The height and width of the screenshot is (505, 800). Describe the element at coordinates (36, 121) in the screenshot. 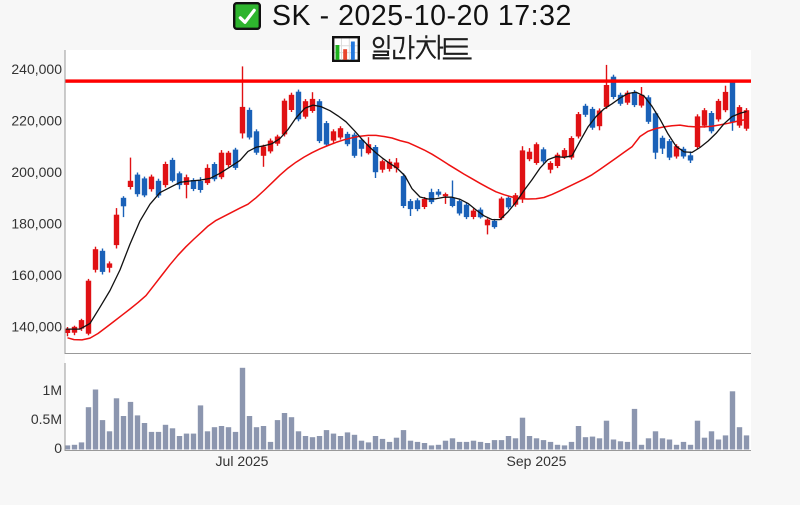

I see `svg-text: 220,000` at that location.